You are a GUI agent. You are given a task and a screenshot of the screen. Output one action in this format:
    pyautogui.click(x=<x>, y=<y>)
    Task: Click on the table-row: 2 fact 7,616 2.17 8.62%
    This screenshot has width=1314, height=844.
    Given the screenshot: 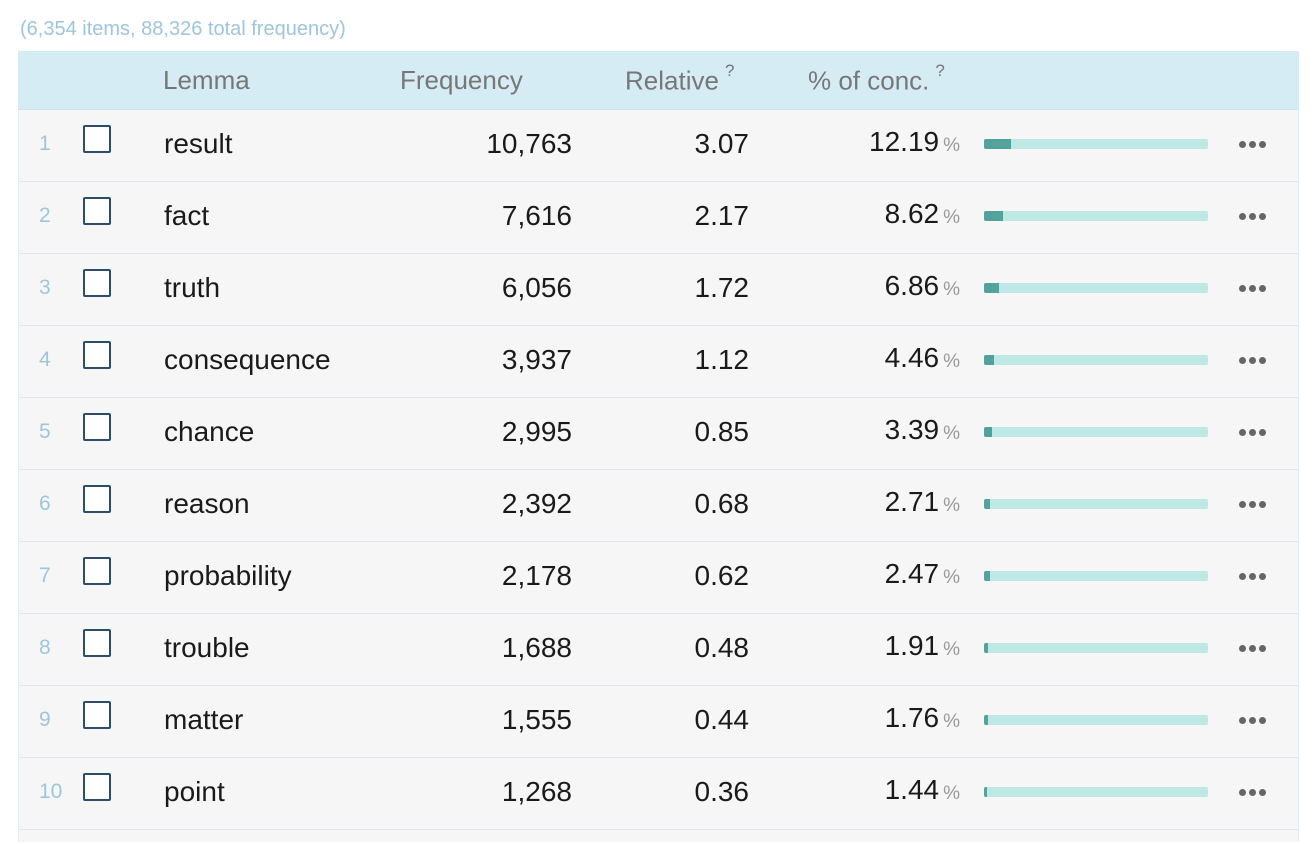 What is the action you would take?
    pyautogui.click(x=658, y=218)
    